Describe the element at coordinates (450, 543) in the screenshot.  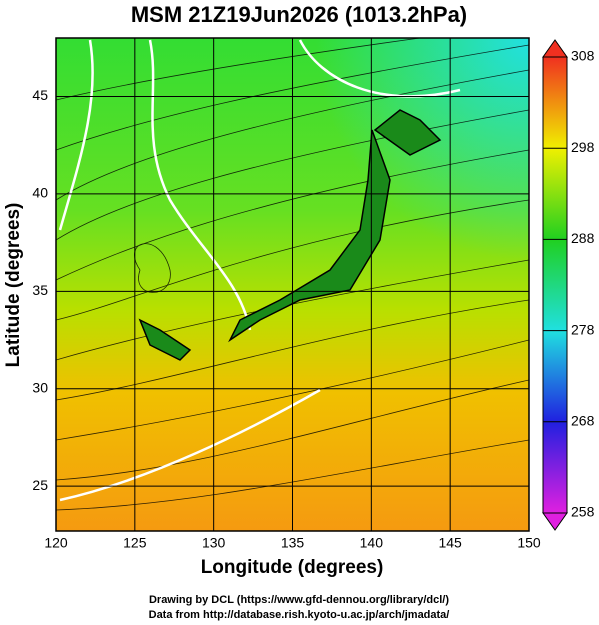
I see `x-tick-label: 145` at that location.